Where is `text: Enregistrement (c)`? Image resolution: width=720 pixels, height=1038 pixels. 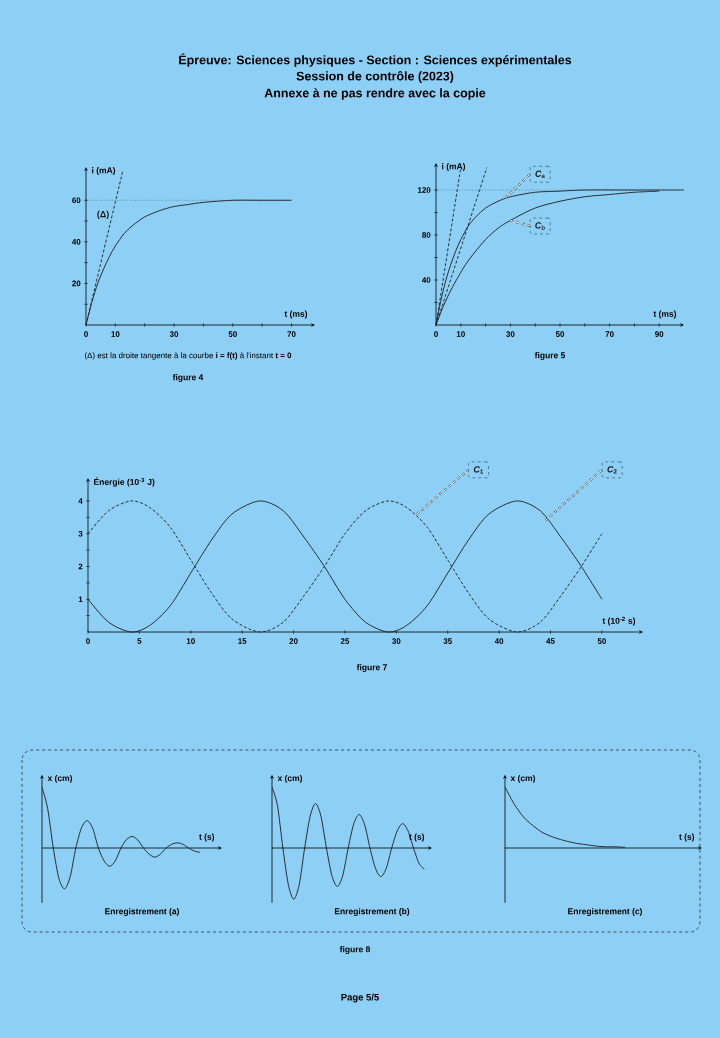 text: Enregistrement (c) is located at coordinates (605, 912).